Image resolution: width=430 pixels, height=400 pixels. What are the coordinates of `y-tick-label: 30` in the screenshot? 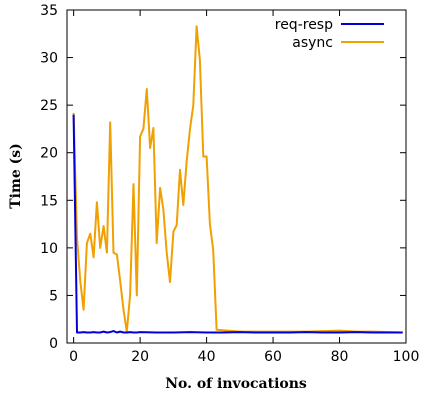 It's located at (49, 59).